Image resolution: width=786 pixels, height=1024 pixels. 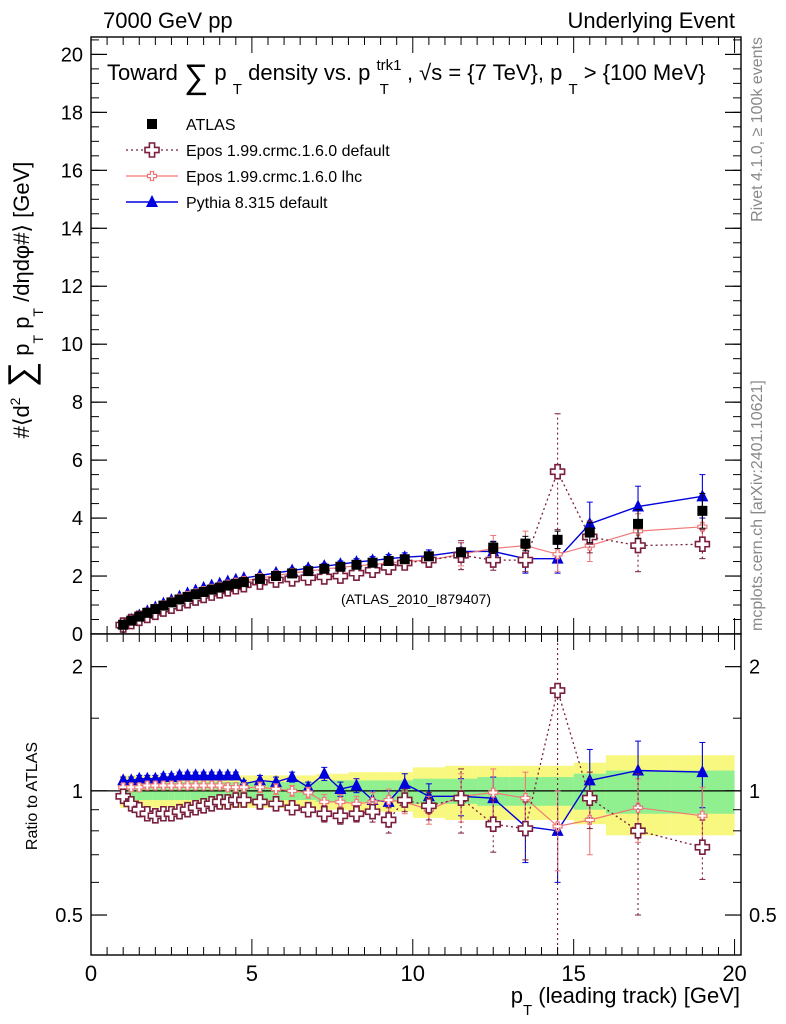 What do you see at coordinates (69, 916) in the screenshot?
I see `ratio-ytick-label: 0.5` at bounding box center [69, 916].